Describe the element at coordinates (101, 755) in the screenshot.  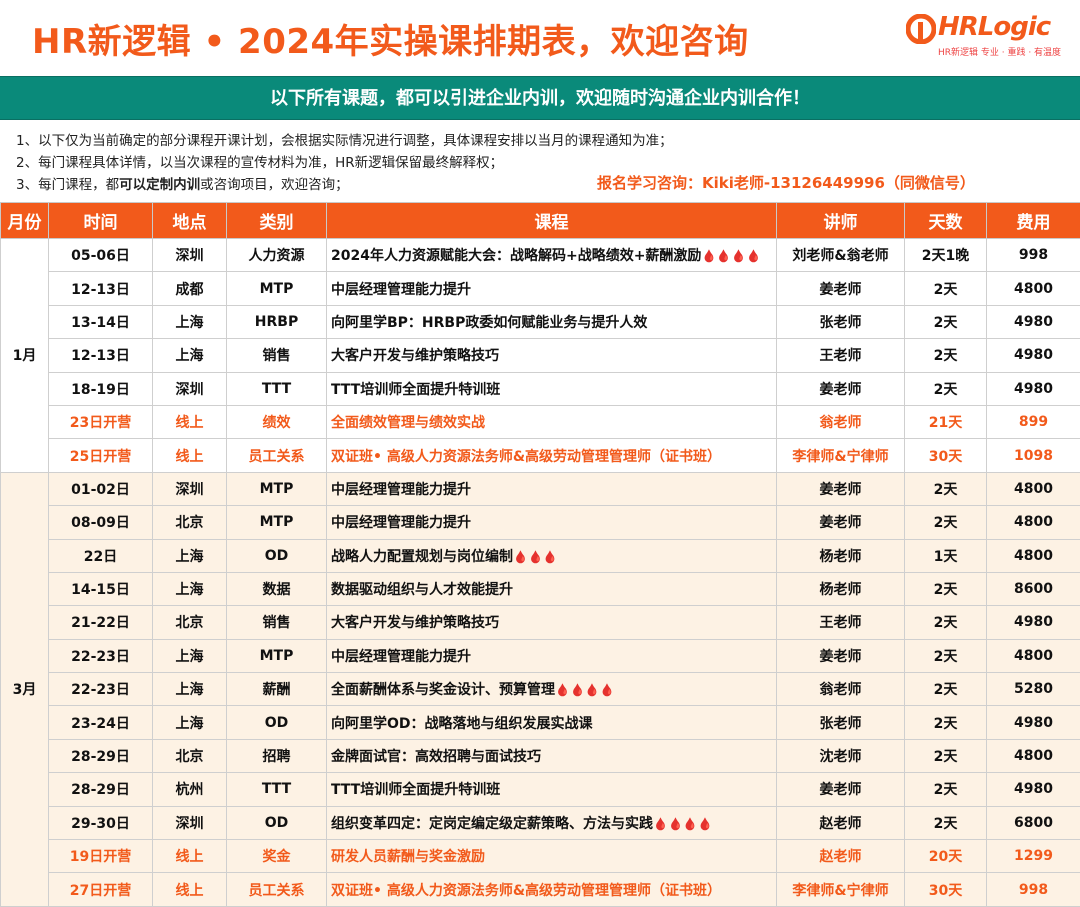
I see `time-cell: 28-29日` at that location.